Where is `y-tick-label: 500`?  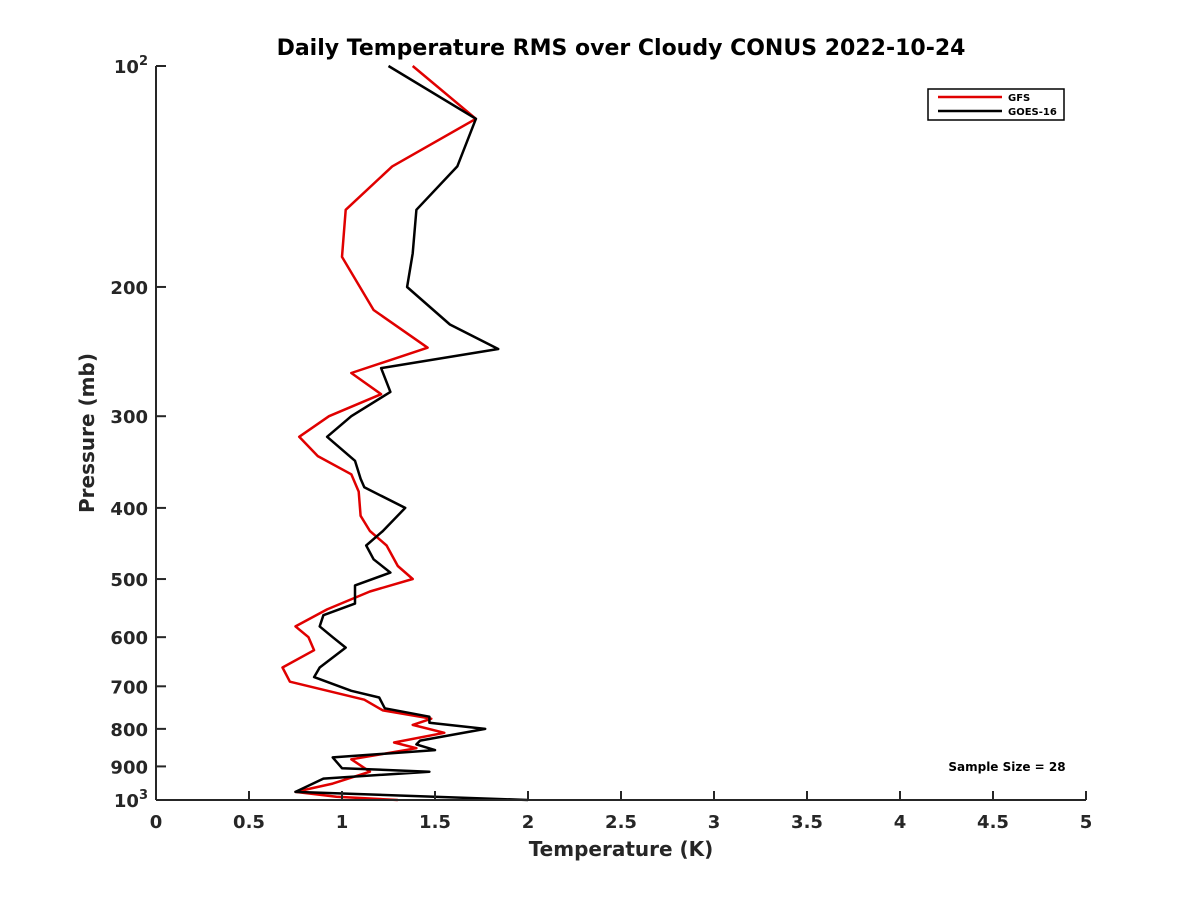
y-tick-label: 500 is located at coordinates (129, 580).